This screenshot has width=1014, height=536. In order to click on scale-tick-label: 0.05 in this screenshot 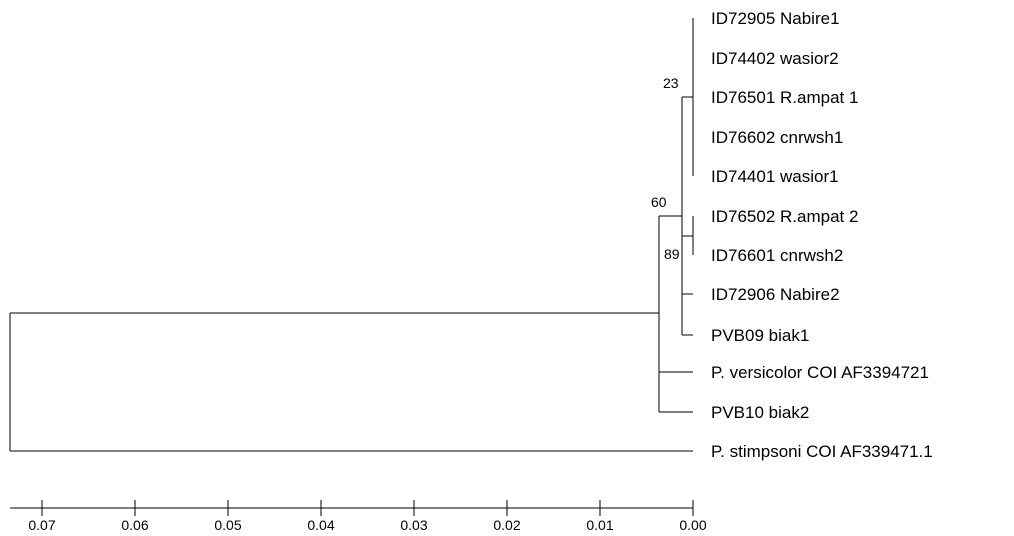, I will do `click(227, 525)`.